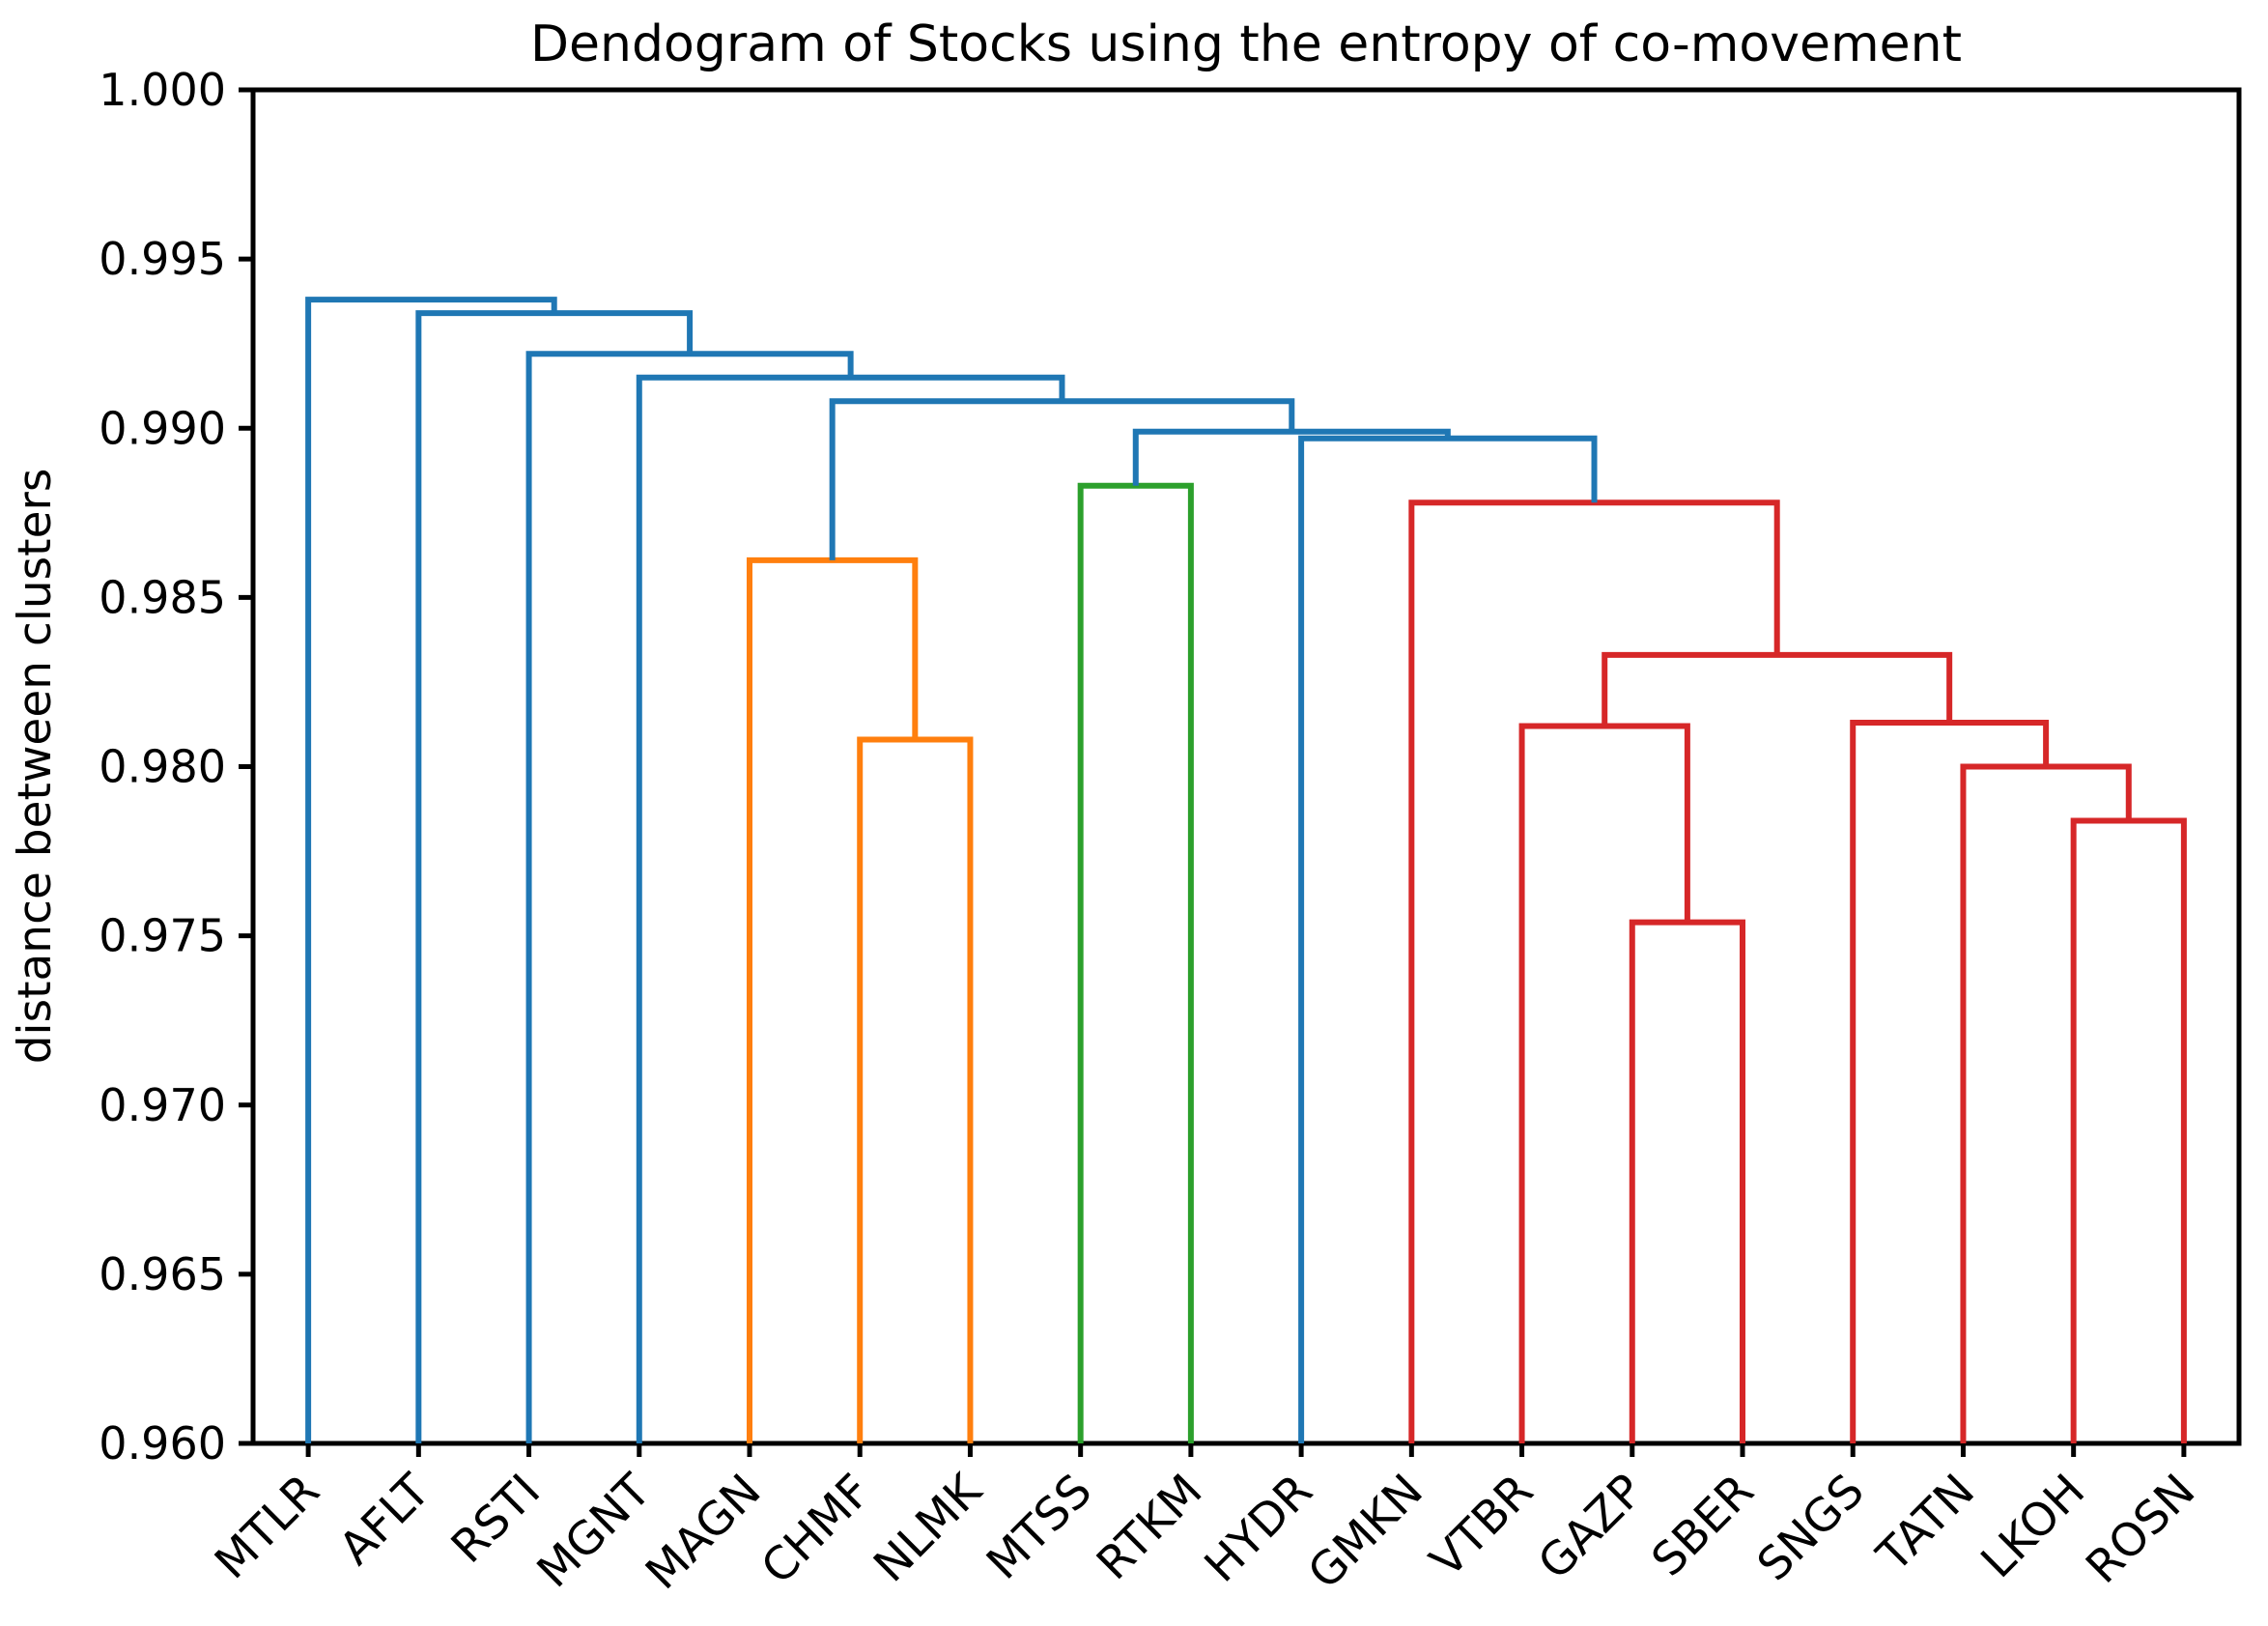 Image resolution: width=2268 pixels, height=1626 pixels. Describe the element at coordinates (2033, 1527) in the screenshot. I see `leaf-label: LKOH` at that location.